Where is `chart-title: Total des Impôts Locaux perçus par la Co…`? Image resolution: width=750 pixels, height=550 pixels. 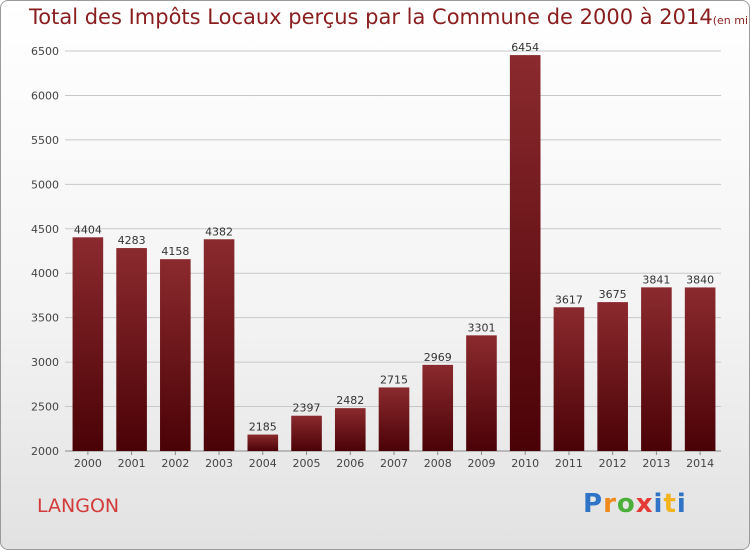
chart-title: Total des Impôts Locaux perçus par la Co… is located at coordinates (389, 17).